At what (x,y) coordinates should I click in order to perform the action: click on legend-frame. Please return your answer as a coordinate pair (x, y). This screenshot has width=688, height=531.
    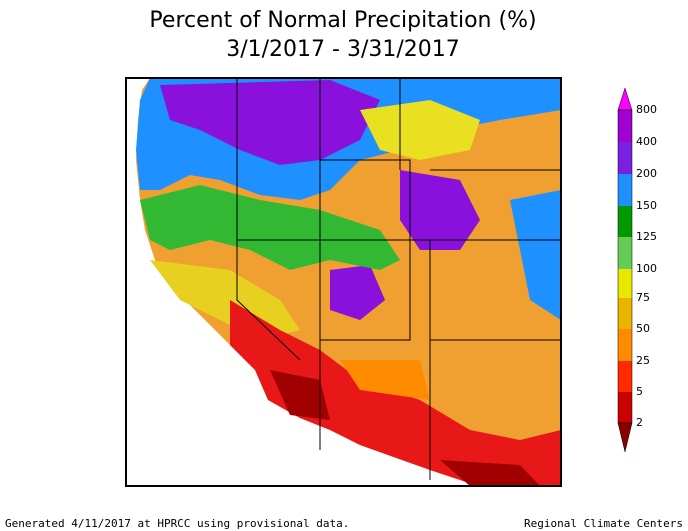
    Looking at the image, I should click on (625, 266).